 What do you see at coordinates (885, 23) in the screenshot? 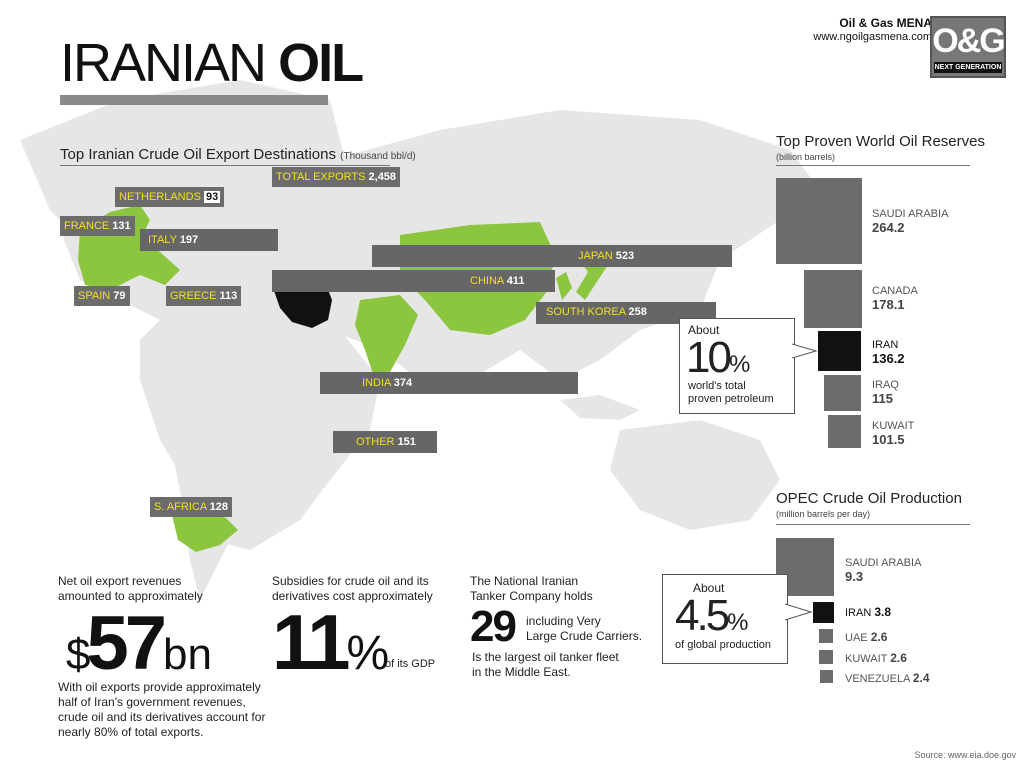
I see `brand-name: Oil & Gas MENA` at bounding box center [885, 23].